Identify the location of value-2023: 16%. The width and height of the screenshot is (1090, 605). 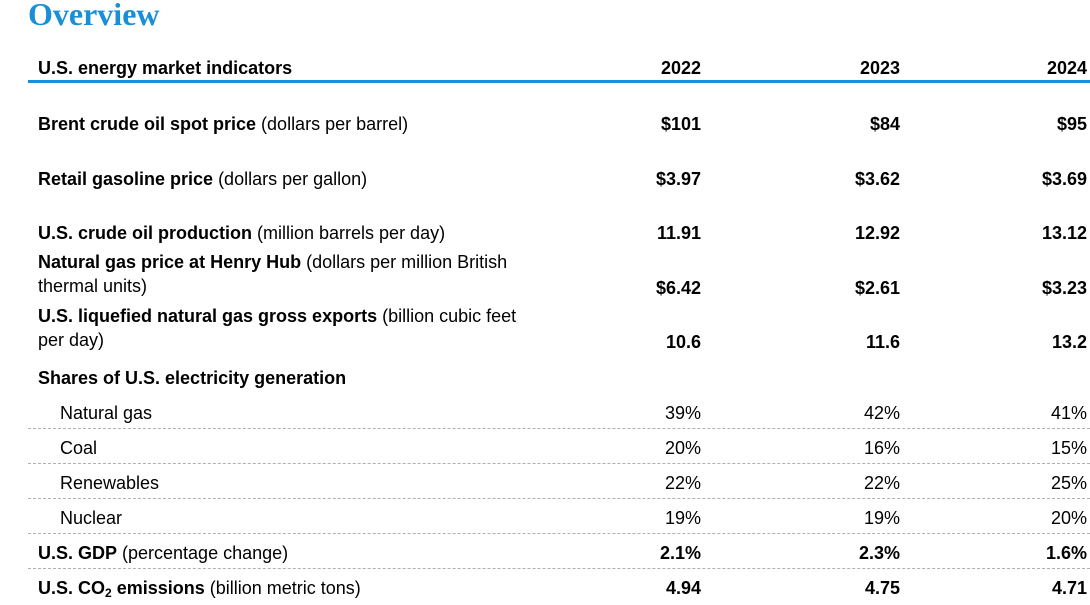
(881, 448).